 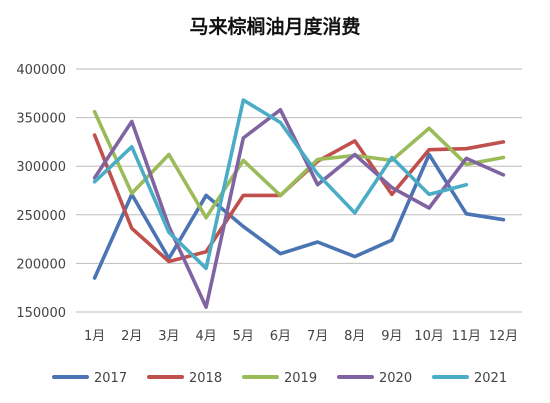 What do you see at coordinates (395, 378) in the screenshot?
I see `legend-label-2020: 2020` at bounding box center [395, 378].